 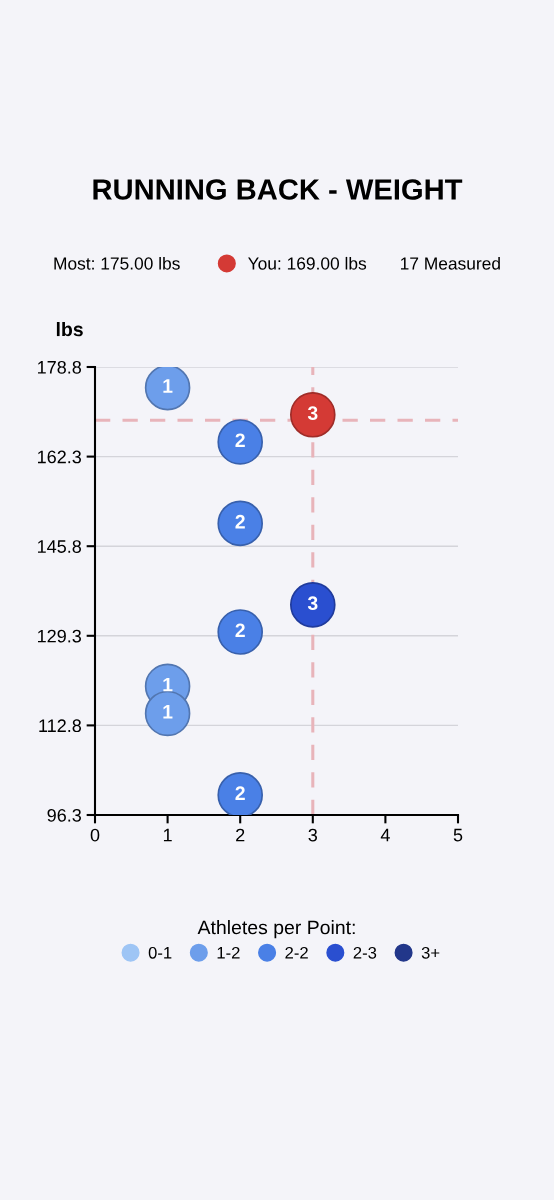 What do you see at coordinates (60, 726) in the screenshot?
I see `y-tick-label: 112.8` at bounding box center [60, 726].